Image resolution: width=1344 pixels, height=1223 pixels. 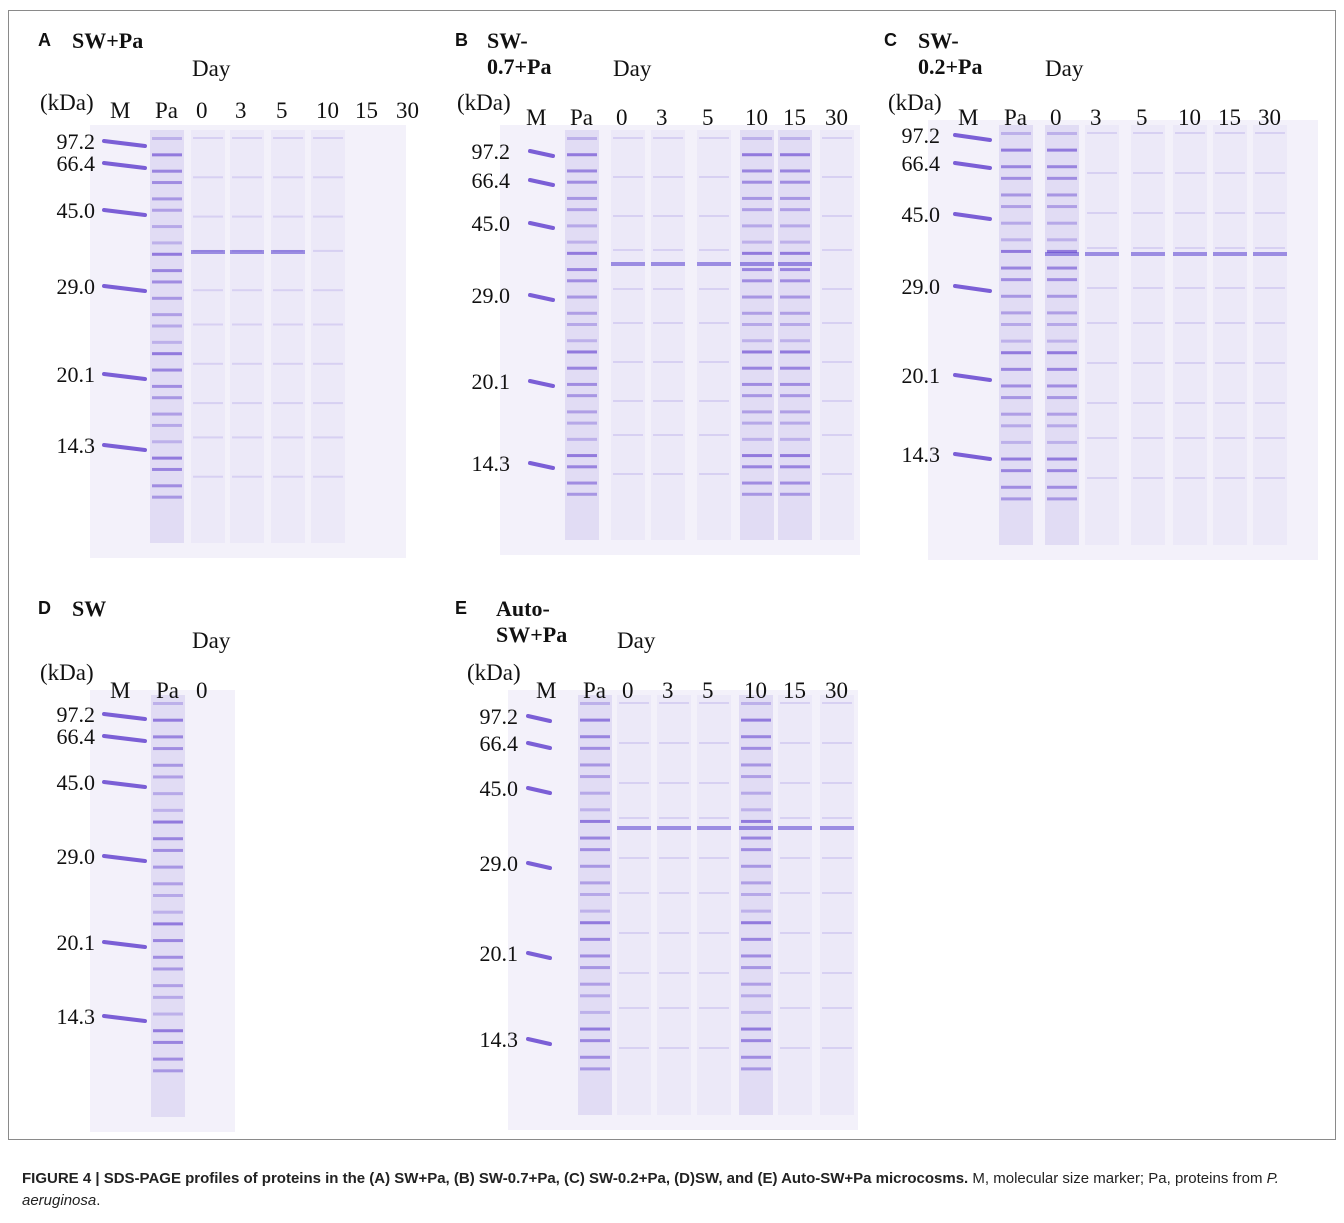 I want to click on marker-label: 45.0, so click(x=76, y=782).